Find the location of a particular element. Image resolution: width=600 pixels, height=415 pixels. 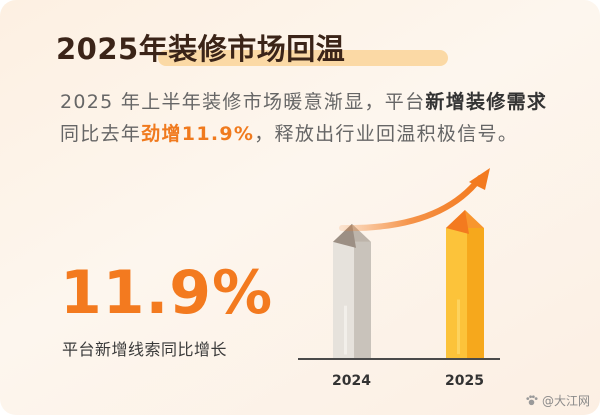

bar-2025 is located at coordinates (465, 284).